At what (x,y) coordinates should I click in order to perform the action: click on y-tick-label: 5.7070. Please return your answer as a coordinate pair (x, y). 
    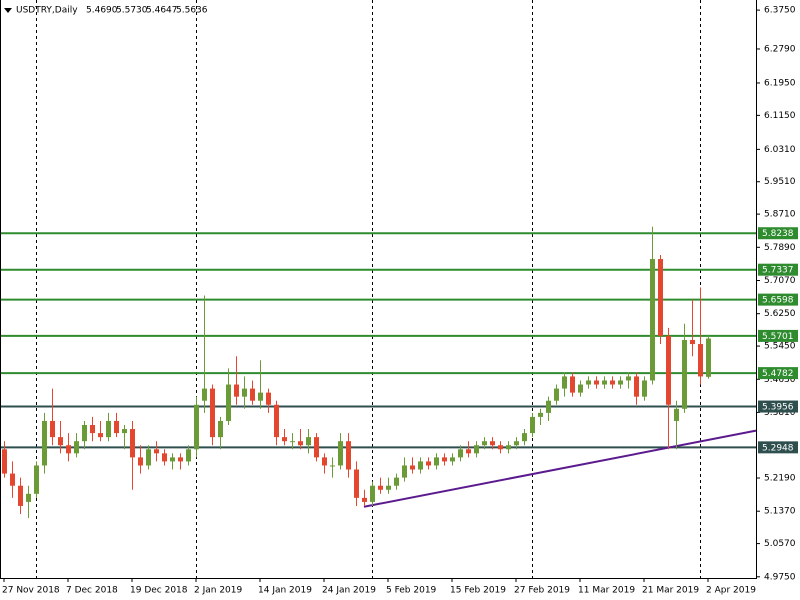
    Looking at the image, I should click on (780, 281).